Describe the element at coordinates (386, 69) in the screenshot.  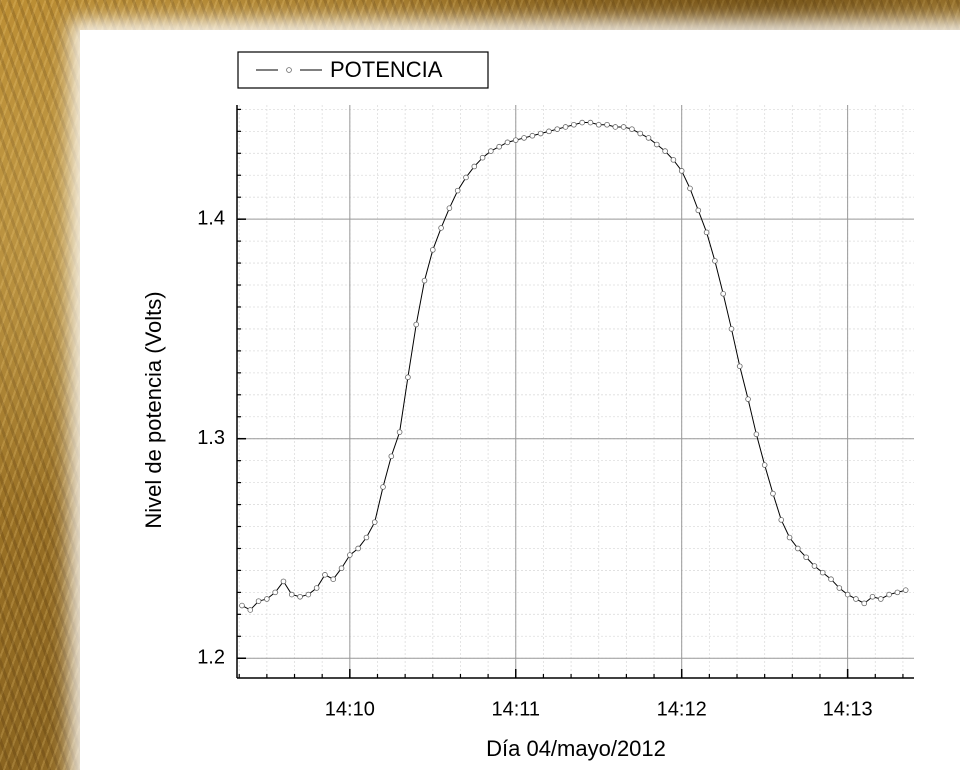
I see `legend-label: POTENCIA` at that location.